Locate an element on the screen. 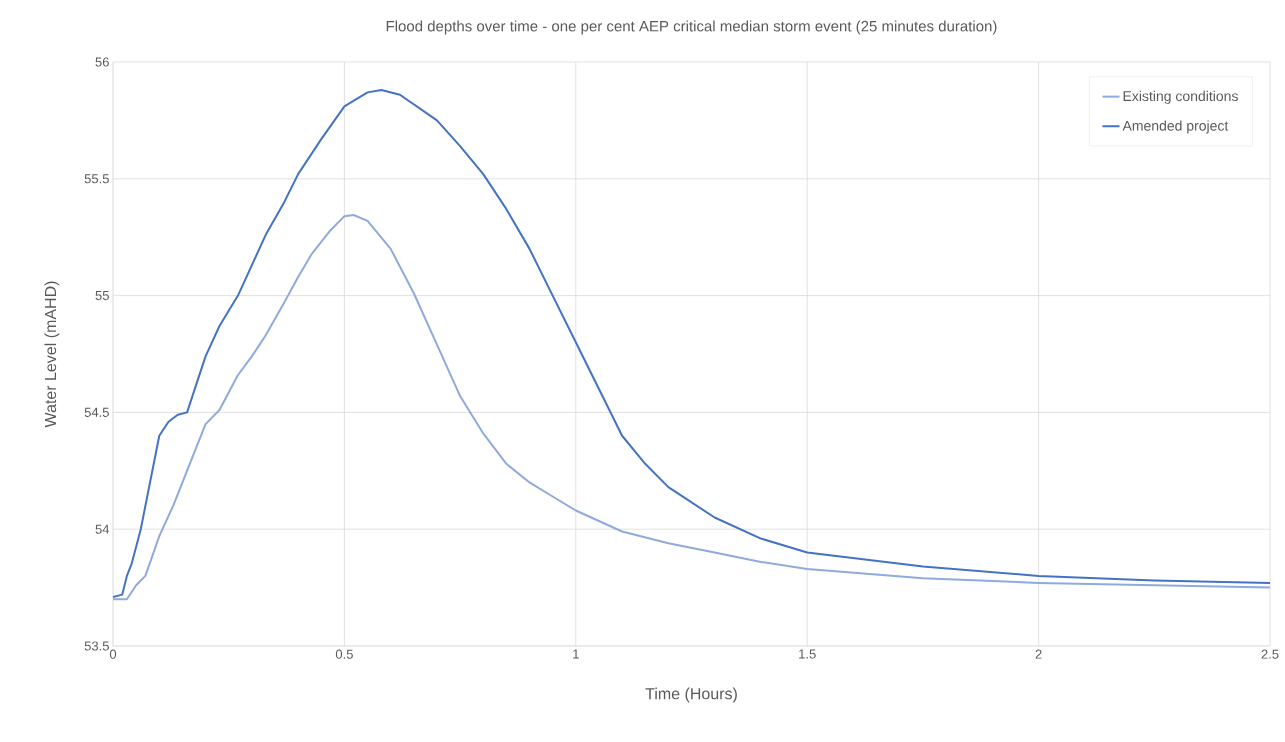 The height and width of the screenshot is (742, 1285). x-axis-title: Time (Hours) is located at coordinates (691, 695).